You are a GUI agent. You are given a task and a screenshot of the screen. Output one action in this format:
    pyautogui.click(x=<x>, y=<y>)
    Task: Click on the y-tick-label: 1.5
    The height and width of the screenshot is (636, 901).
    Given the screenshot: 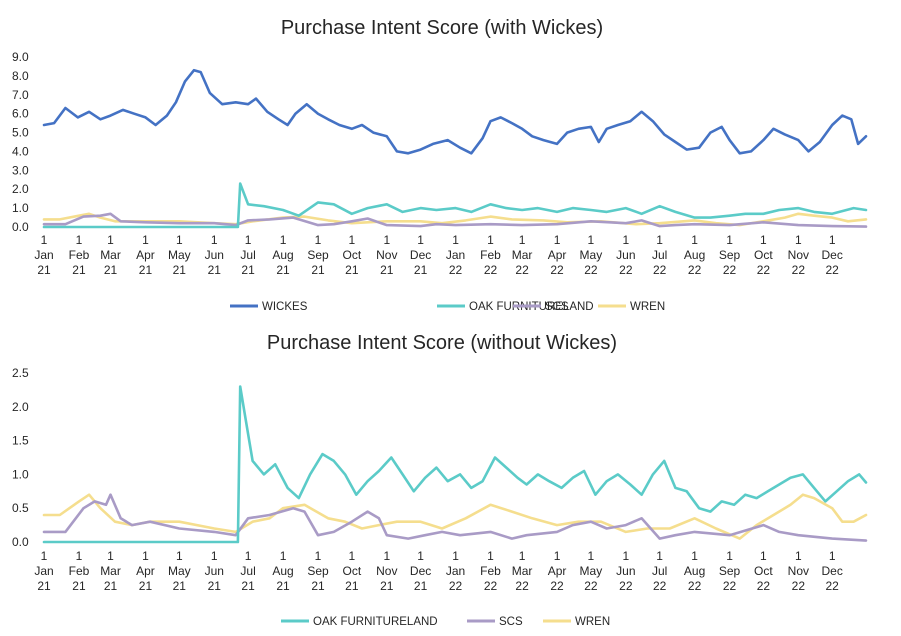 What is the action you would take?
    pyautogui.click(x=20, y=441)
    